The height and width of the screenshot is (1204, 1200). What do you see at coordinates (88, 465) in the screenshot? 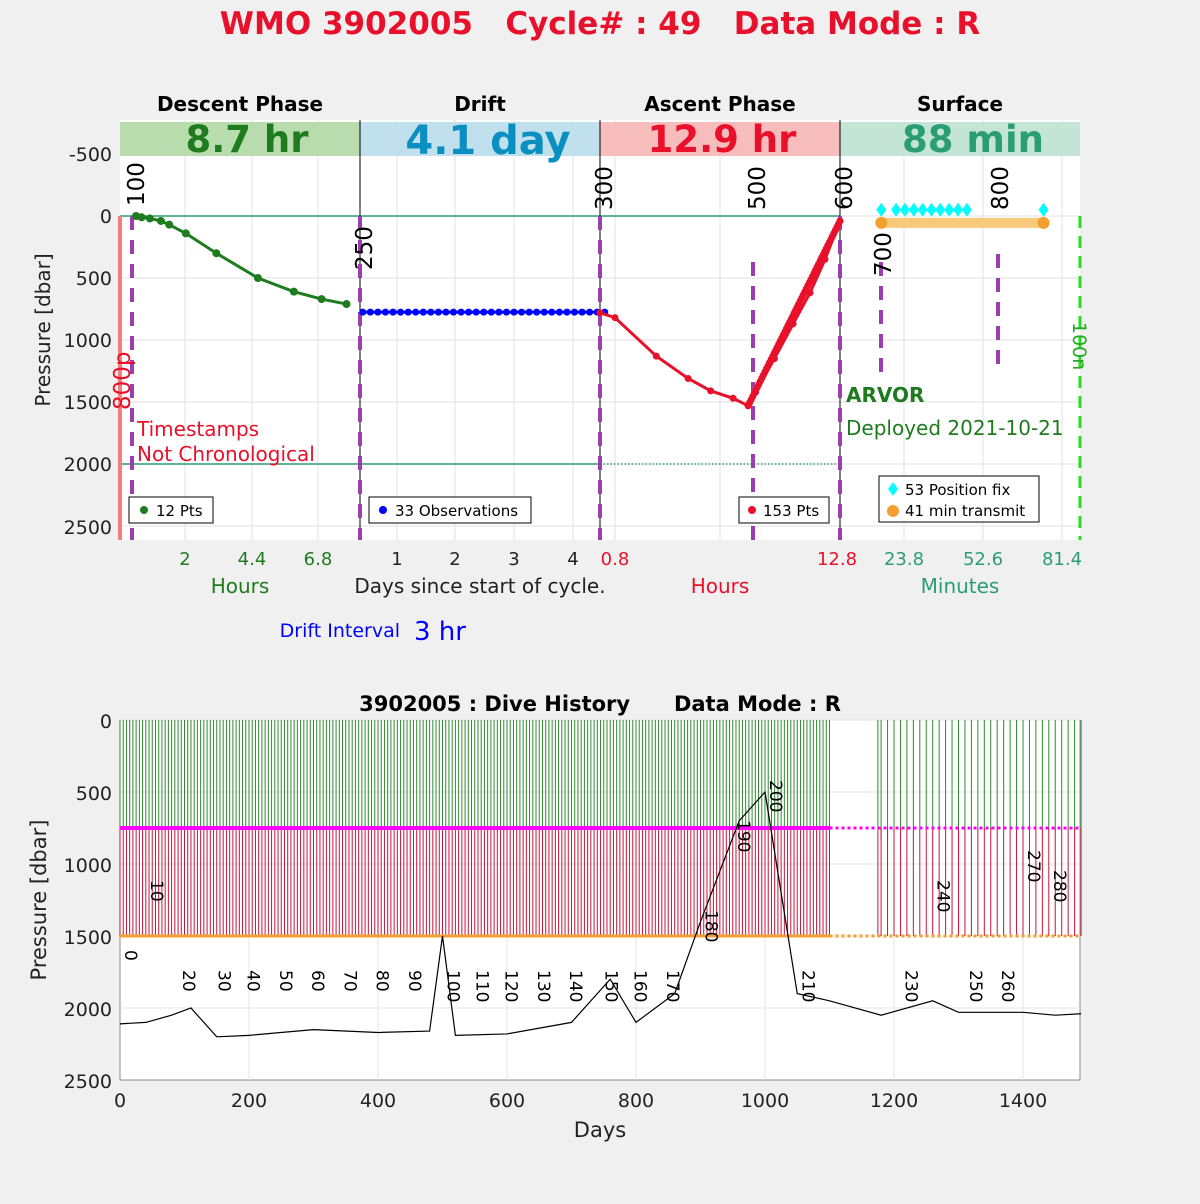
I see `top-y-tick: 2000` at bounding box center [88, 465].